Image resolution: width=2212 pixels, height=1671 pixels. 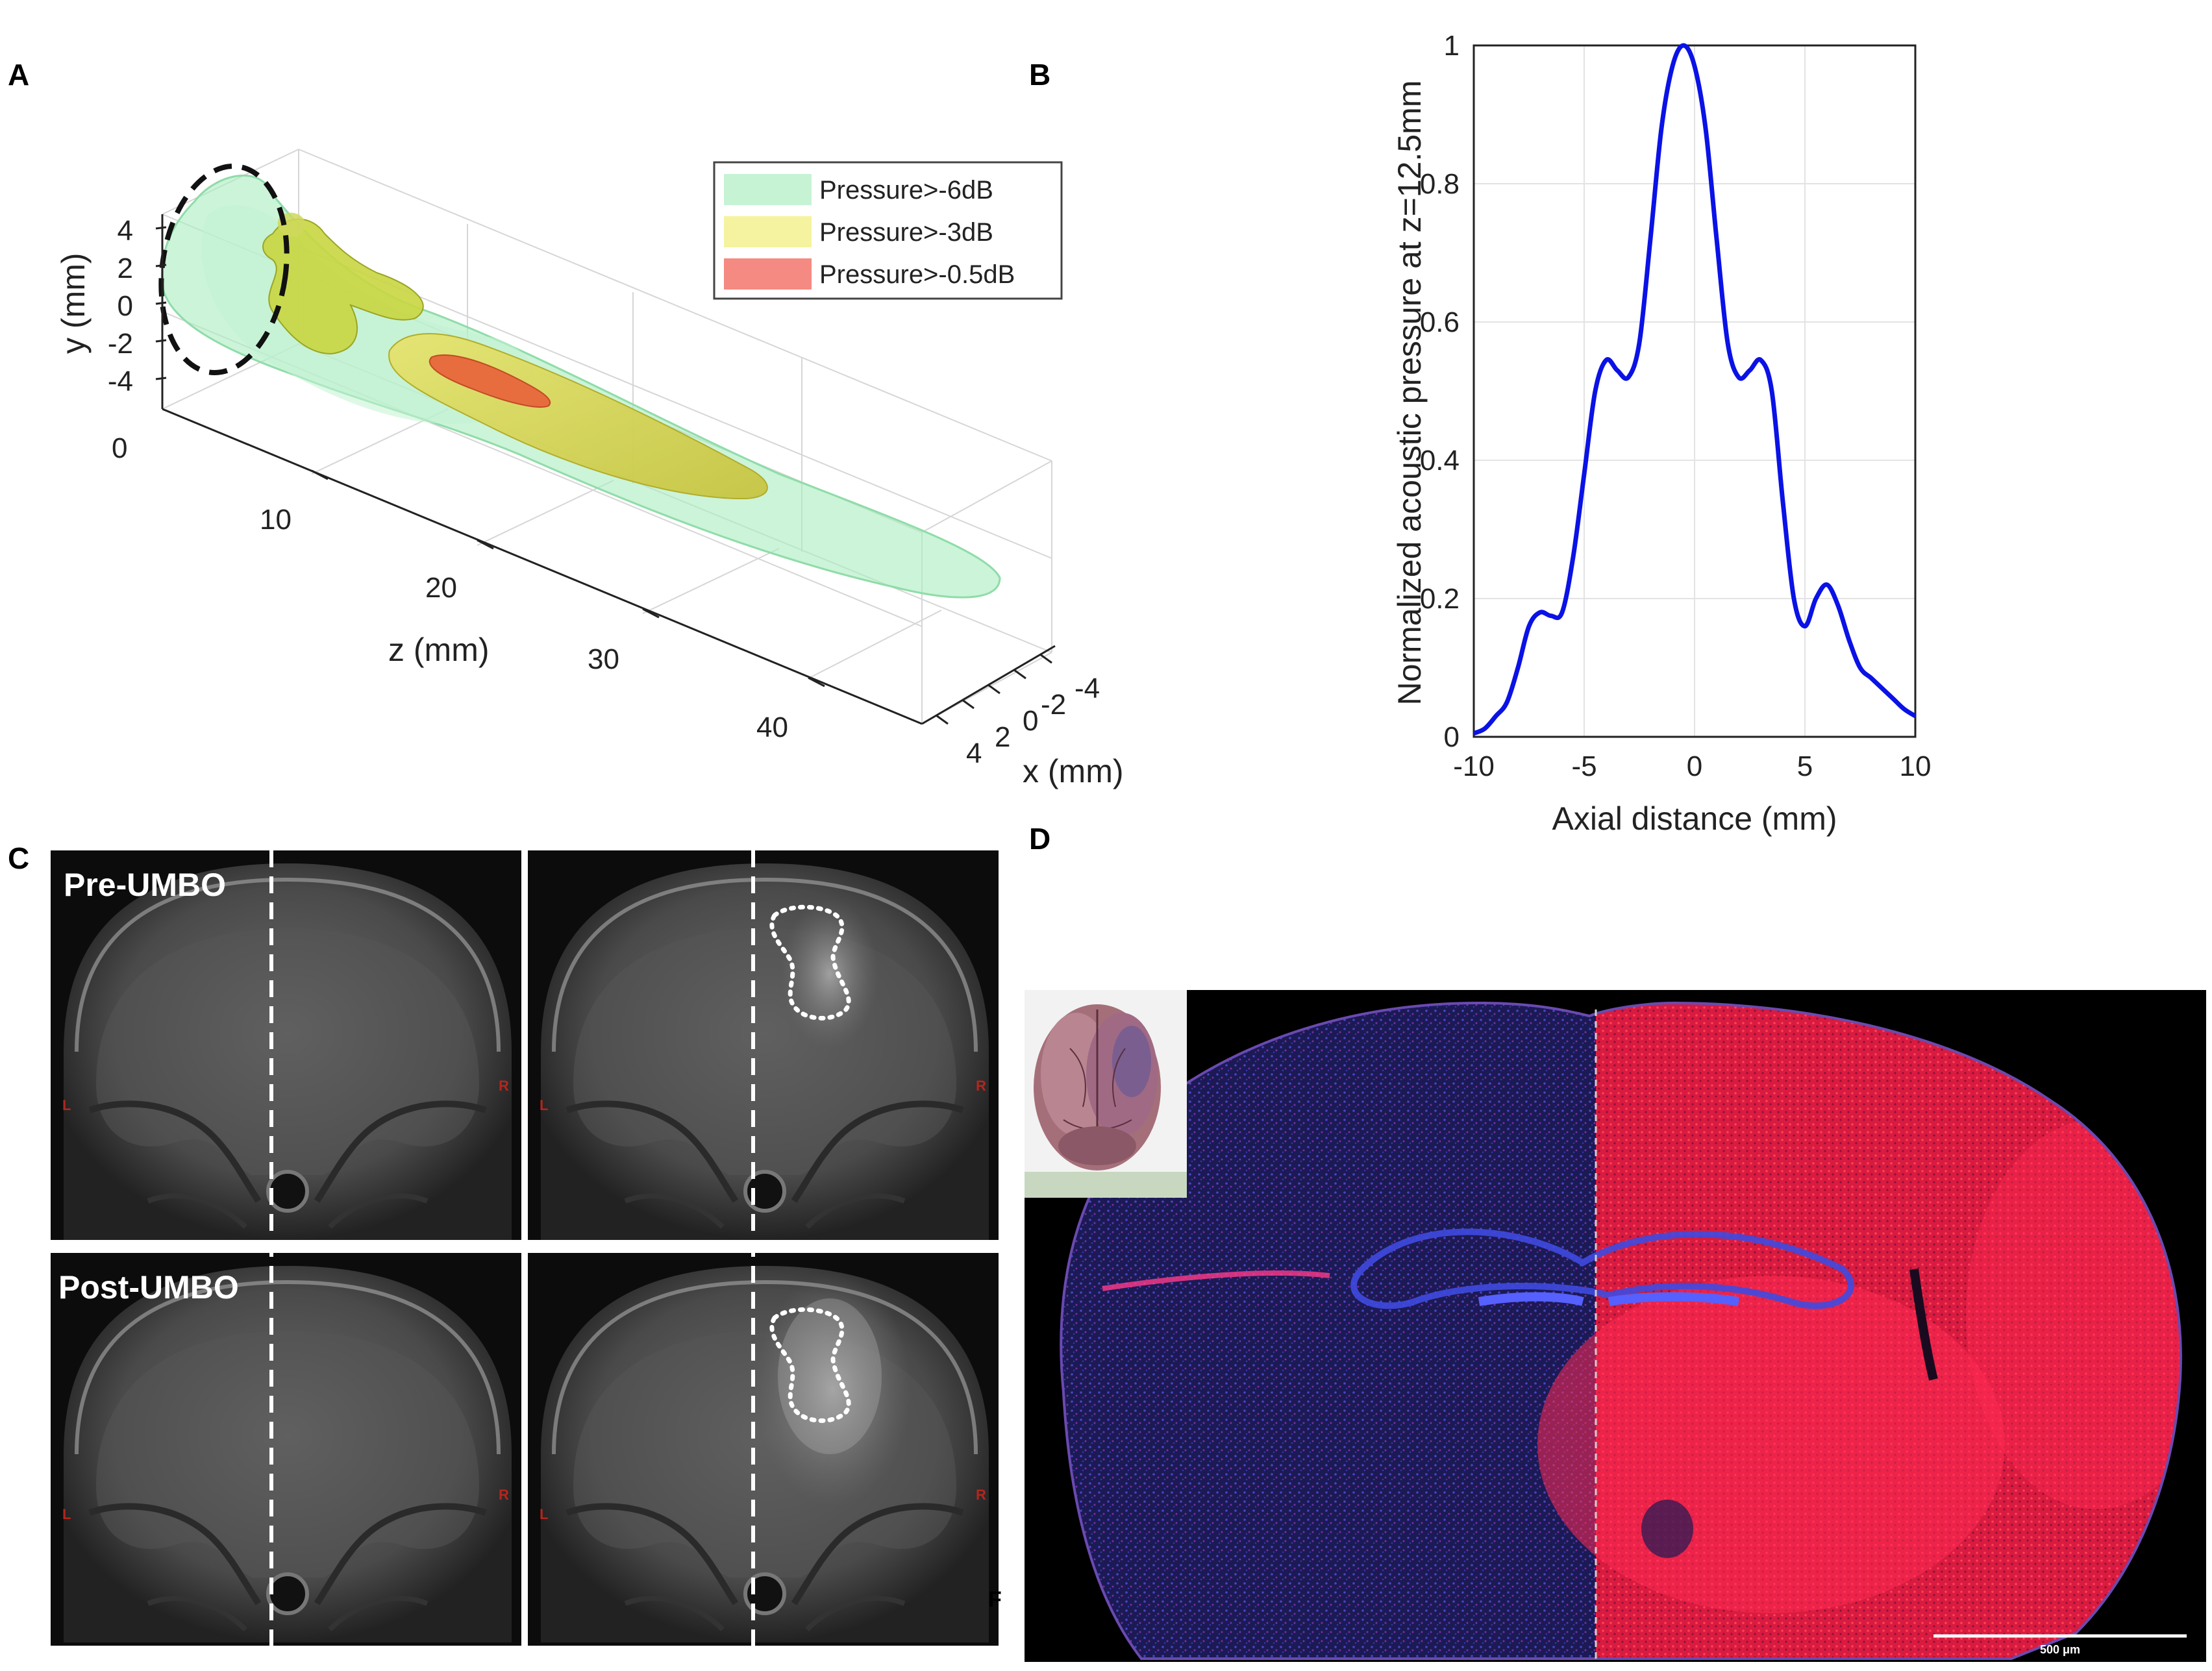 I want to click on legend-label: Pressure>-6dB, so click(x=906, y=190).